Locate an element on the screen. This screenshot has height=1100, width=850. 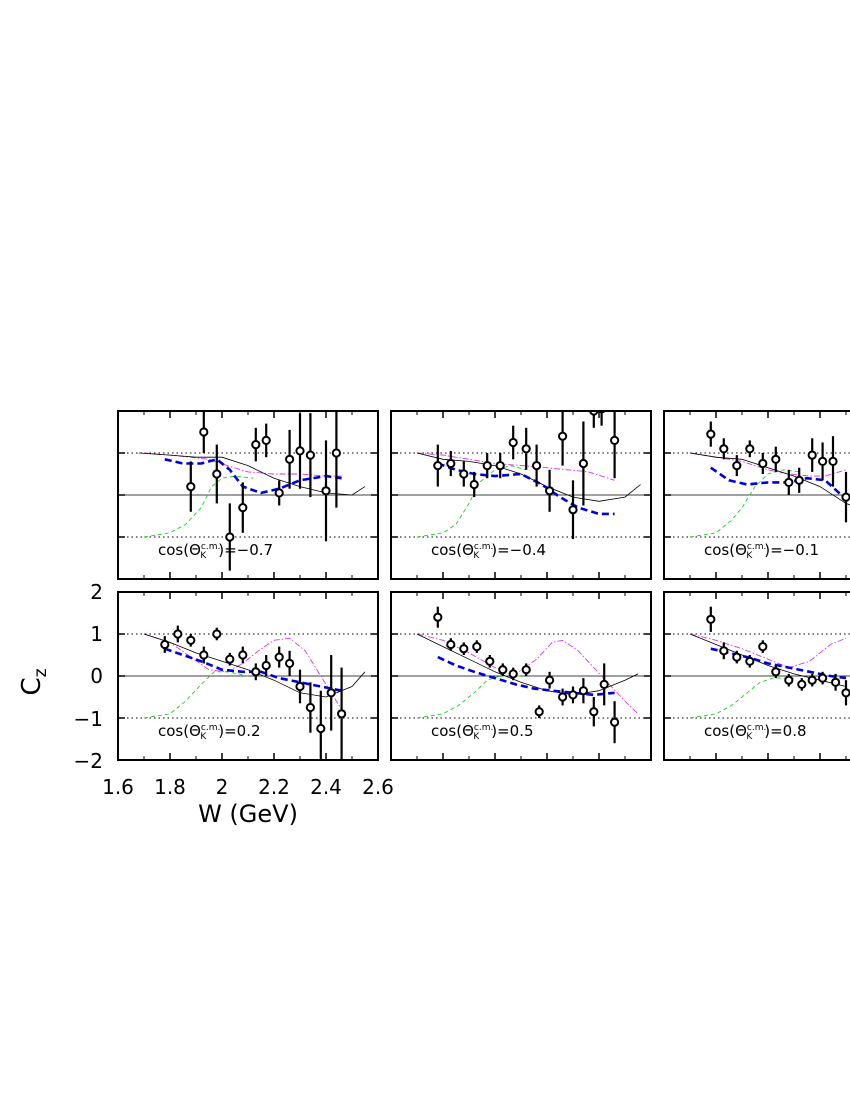
blue-model-curve is located at coordinates (526, 676).